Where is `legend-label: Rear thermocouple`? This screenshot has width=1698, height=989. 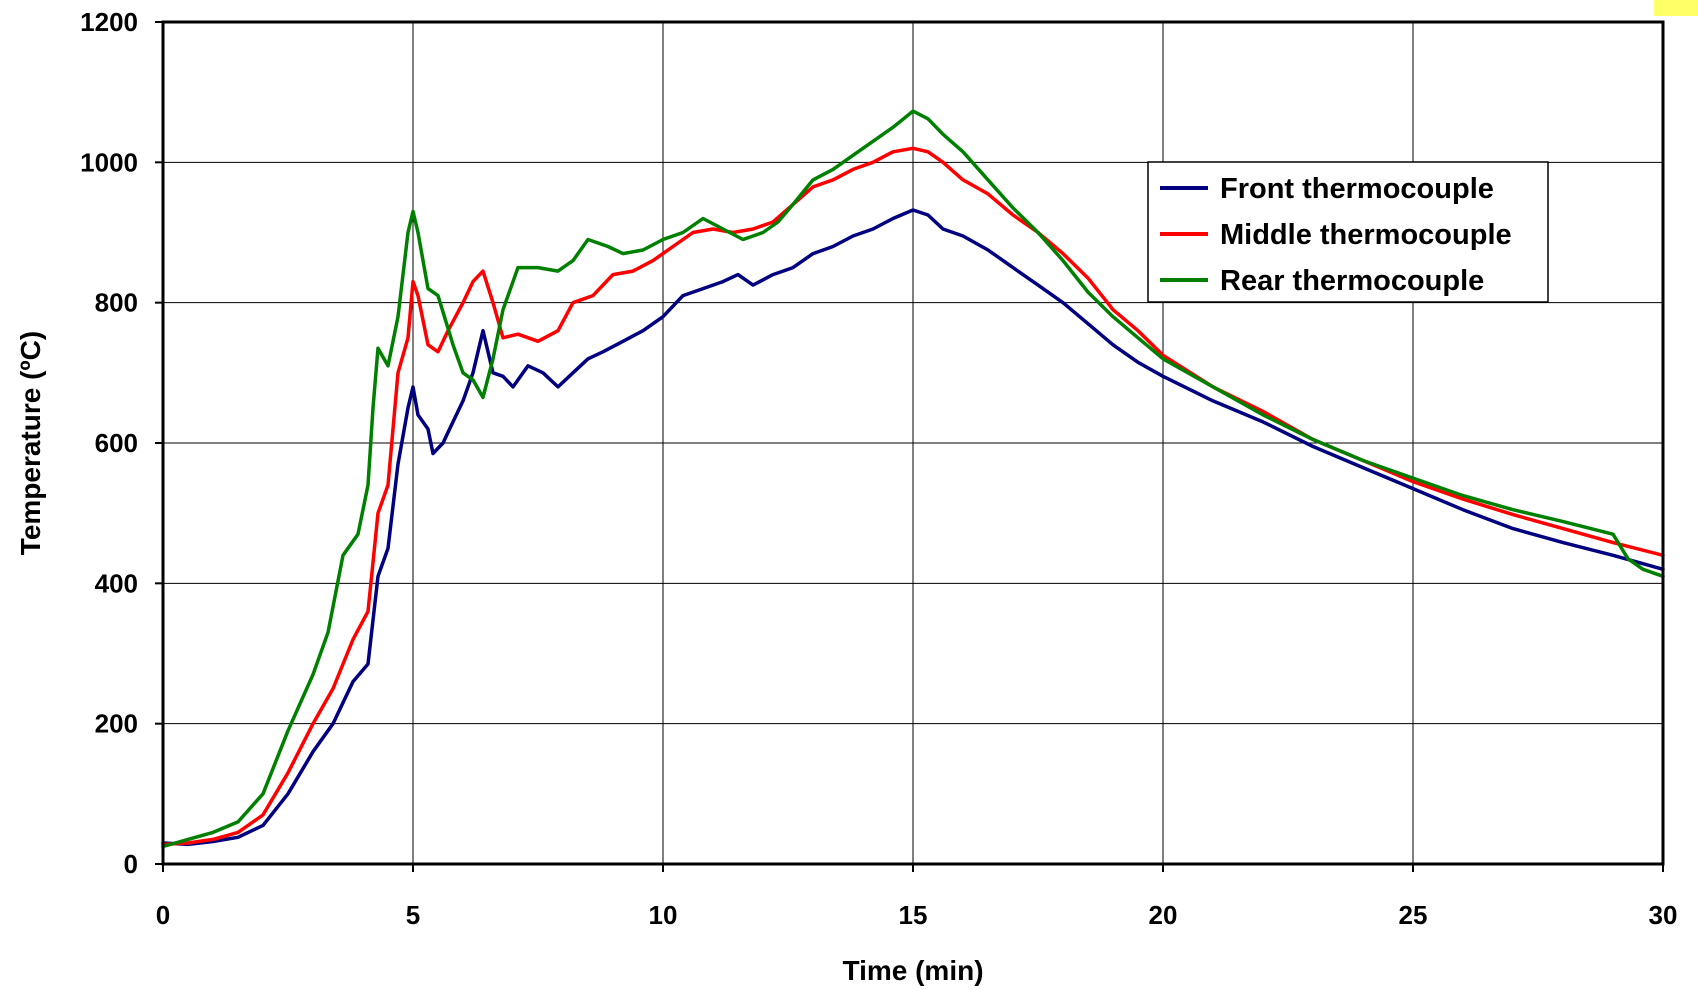 legend-label: Rear thermocouple is located at coordinates (1352, 281).